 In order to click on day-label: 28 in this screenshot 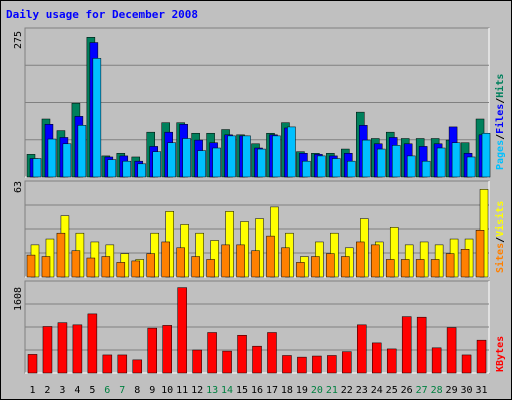, I will do `click(437, 390)`.